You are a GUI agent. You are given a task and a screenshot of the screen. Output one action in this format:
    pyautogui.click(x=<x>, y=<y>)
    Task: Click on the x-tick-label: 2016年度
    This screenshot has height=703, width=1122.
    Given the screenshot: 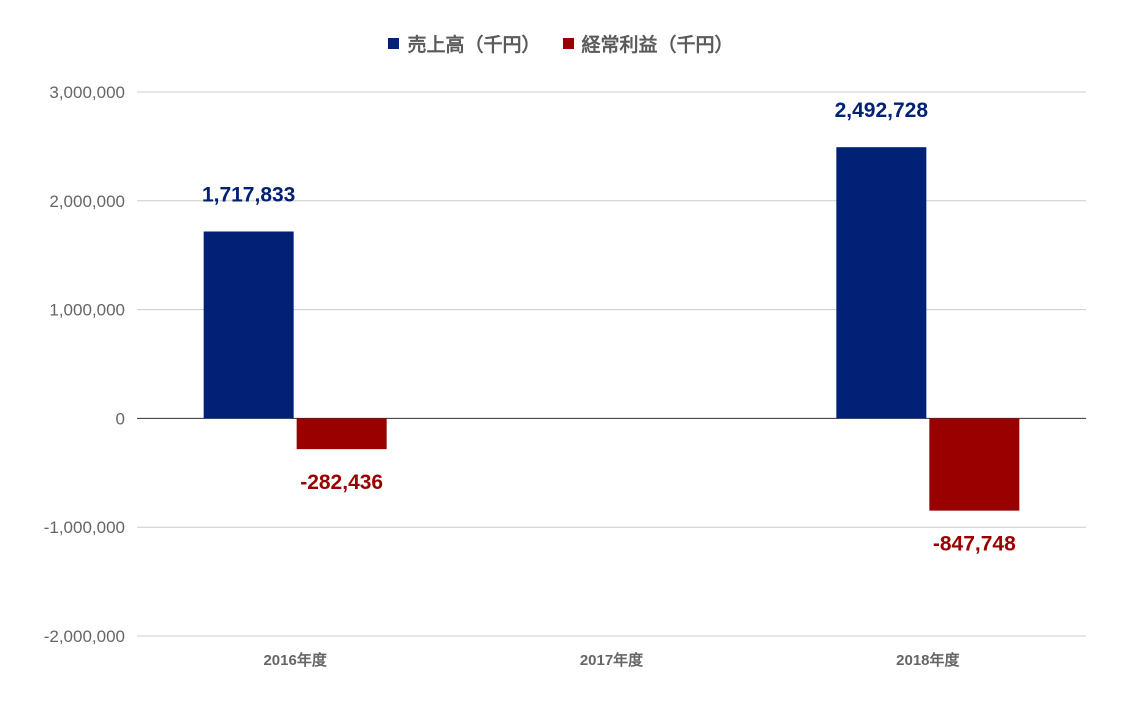 What is the action you would take?
    pyautogui.click(x=295, y=660)
    